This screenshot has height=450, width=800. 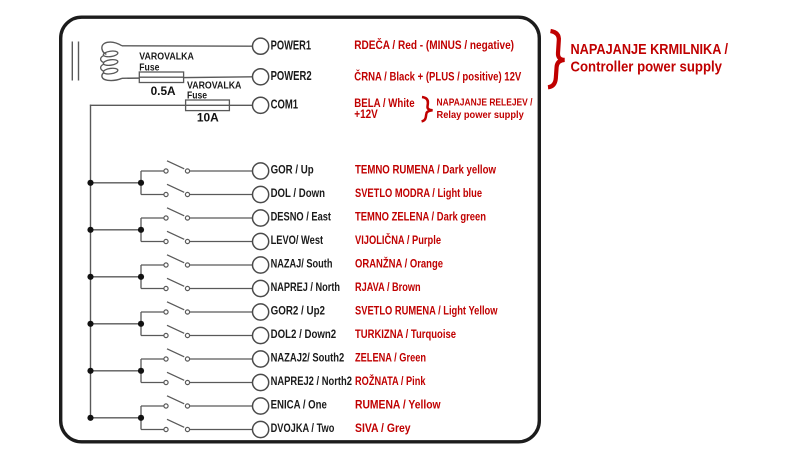 What do you see at coordinates (390, 380) in the screenshot?
I see `svg-text: ROŽNATA / Pink` at bounding box center [390, 380].